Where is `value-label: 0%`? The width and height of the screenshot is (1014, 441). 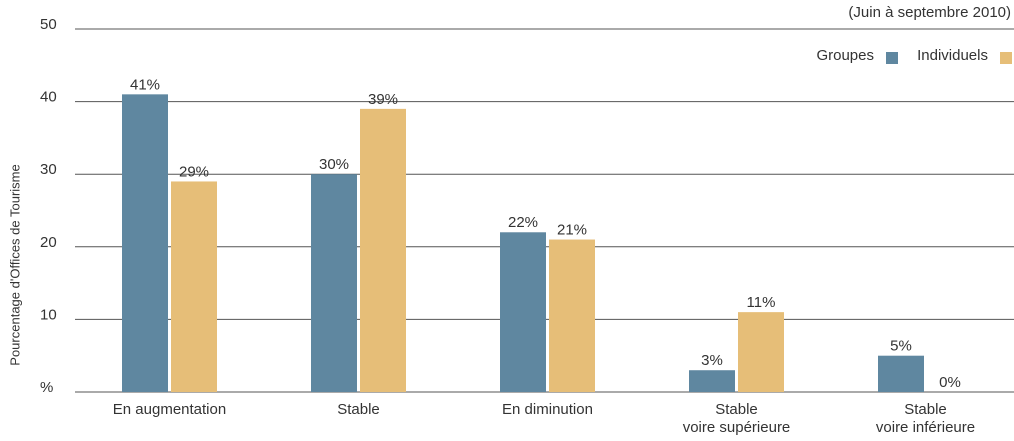 value-label: 0% is located at coordinates (950, 382).